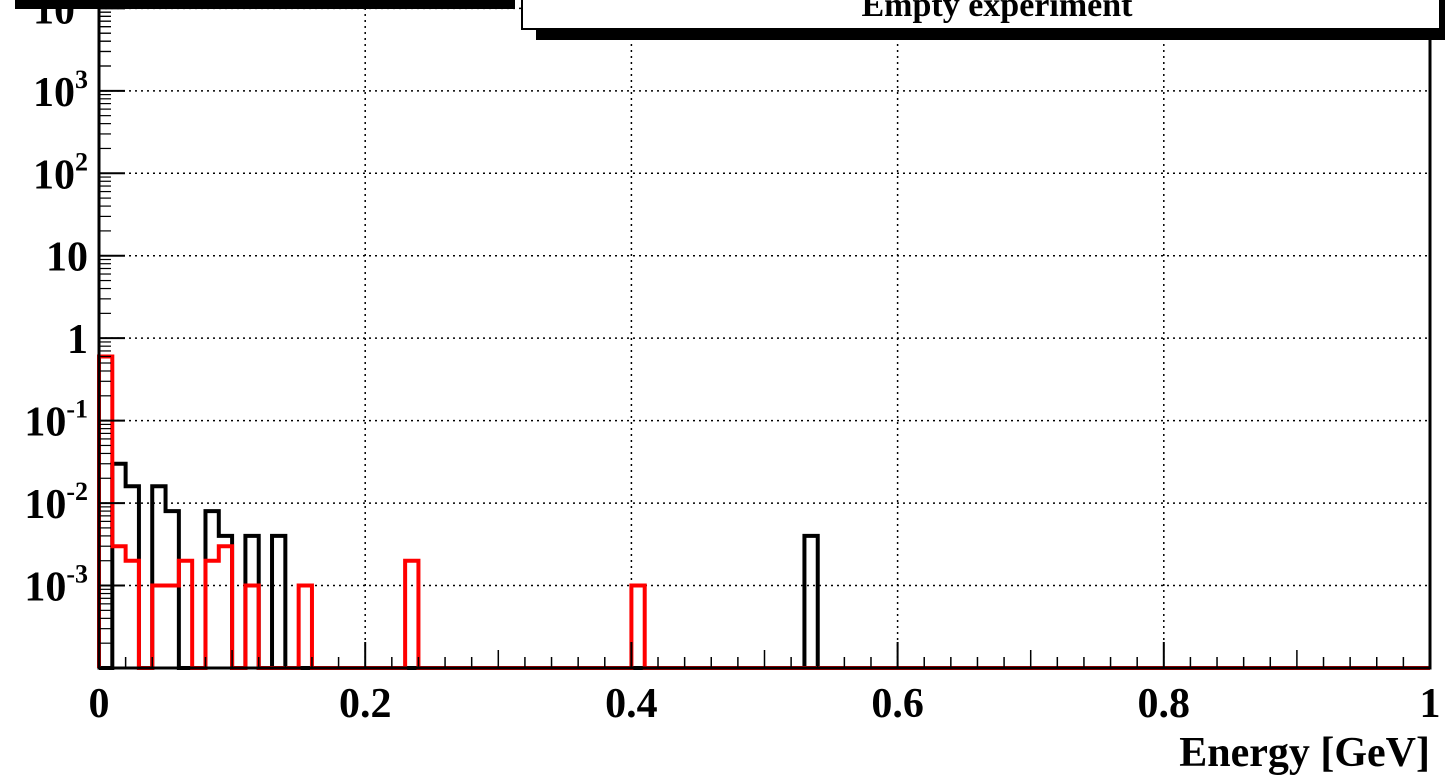 This screenshot has width=1445, height=780. What do you see at coordinates (67, 258) in the screenshot?
I see `y-tick-label: 10` at bounding box center [67, 258].